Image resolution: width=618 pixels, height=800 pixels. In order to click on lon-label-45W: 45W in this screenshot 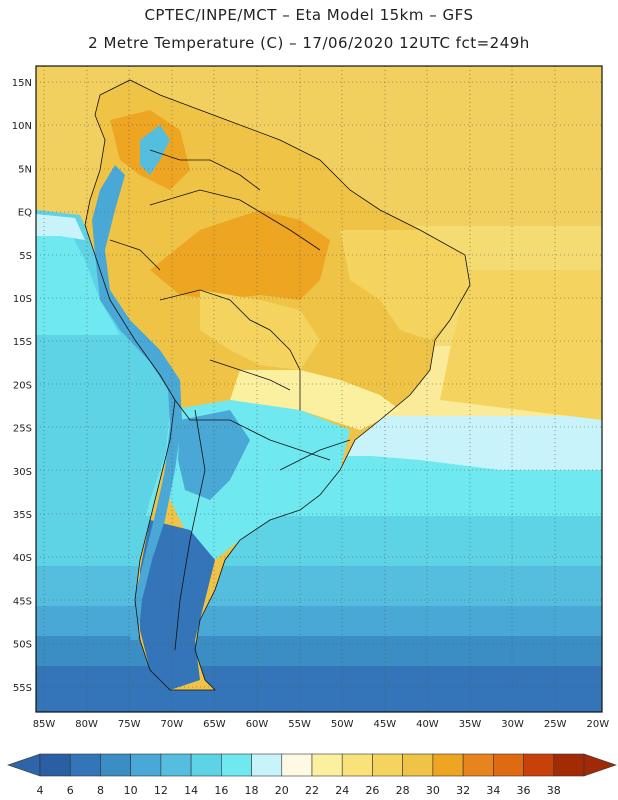, I will do `click(384, 724)`.